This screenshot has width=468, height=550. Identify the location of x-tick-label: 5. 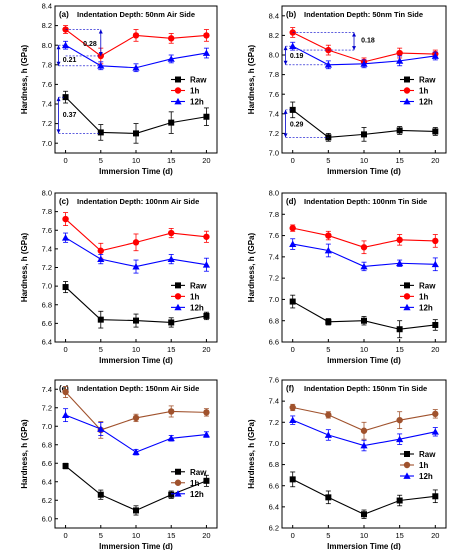
(328, 535).